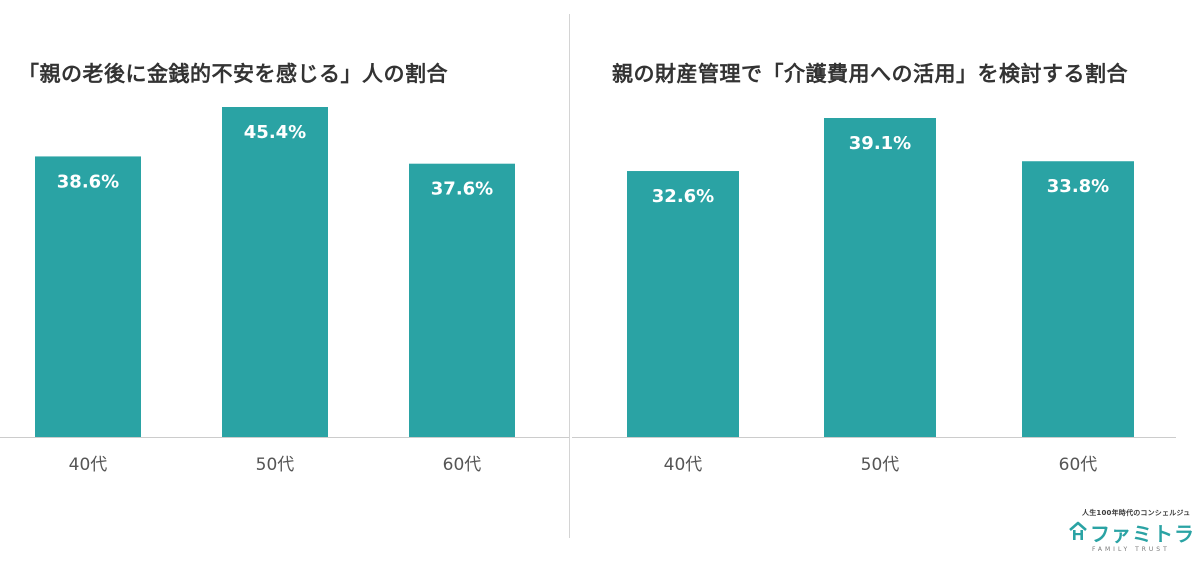  What do you see at coordinates (1136, 513) in the screenshot?
I see `logo-tagline: 人生100年時代のコンシェルジュ` at bounding box center [1136, 513].